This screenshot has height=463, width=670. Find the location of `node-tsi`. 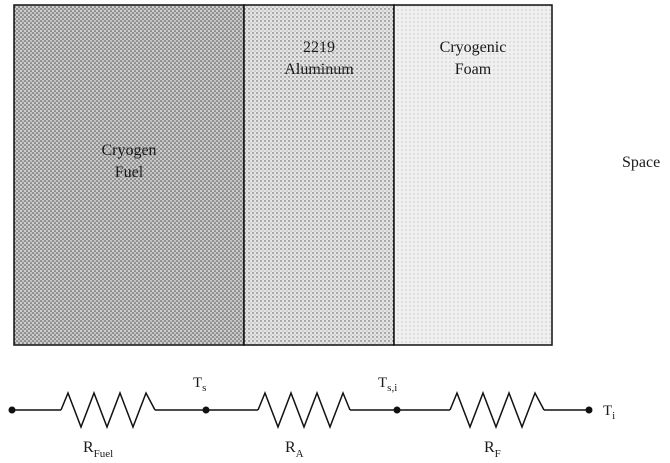

node-tsi is located at coordinates (397, 410).